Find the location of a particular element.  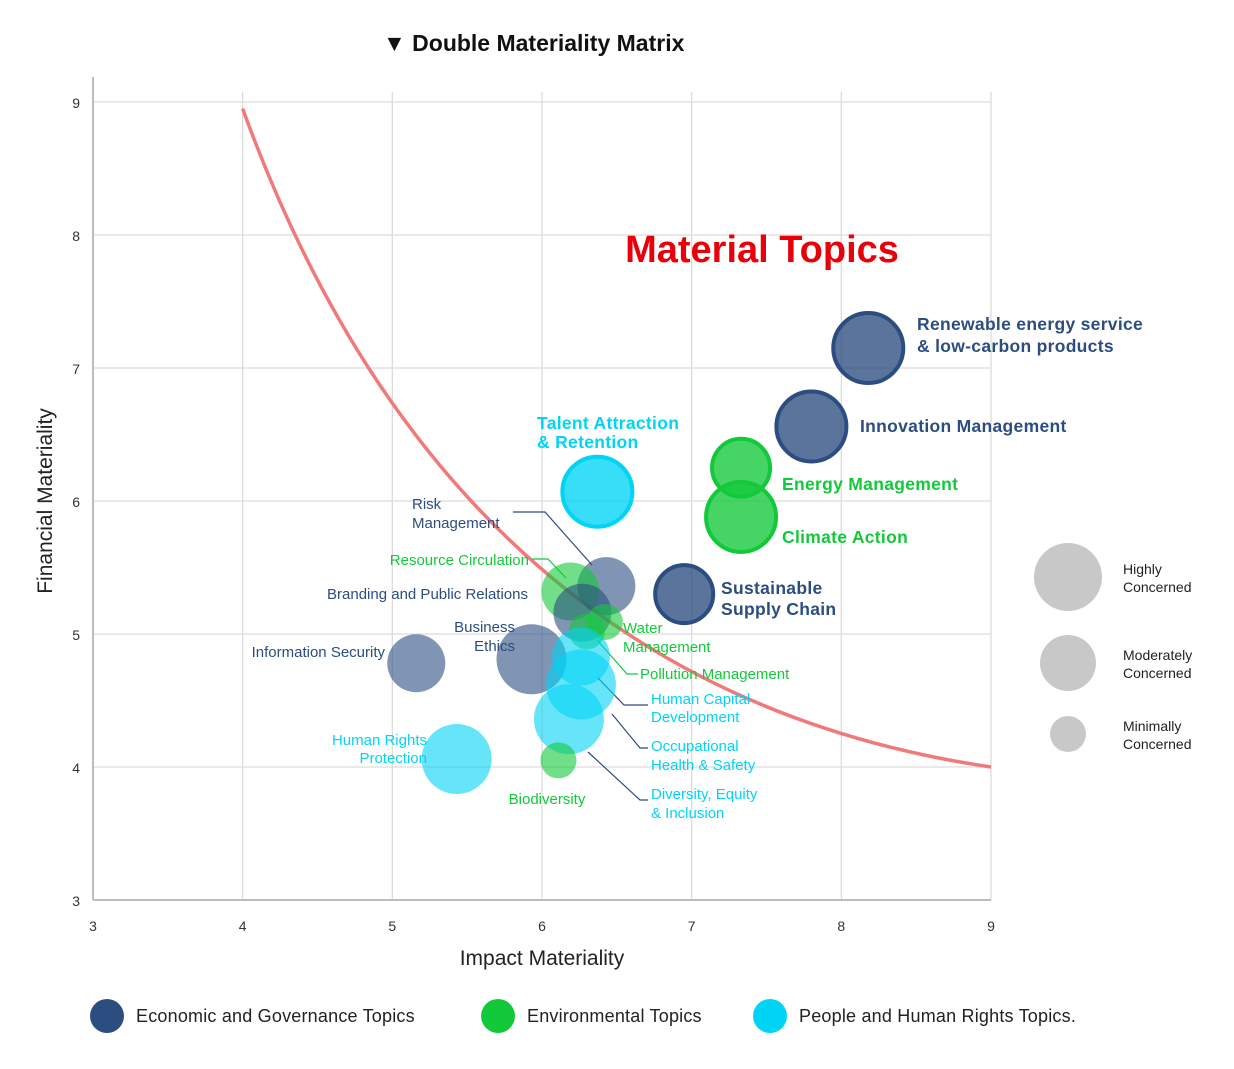

point-label: Information Security is located at coordinates (319, 652).